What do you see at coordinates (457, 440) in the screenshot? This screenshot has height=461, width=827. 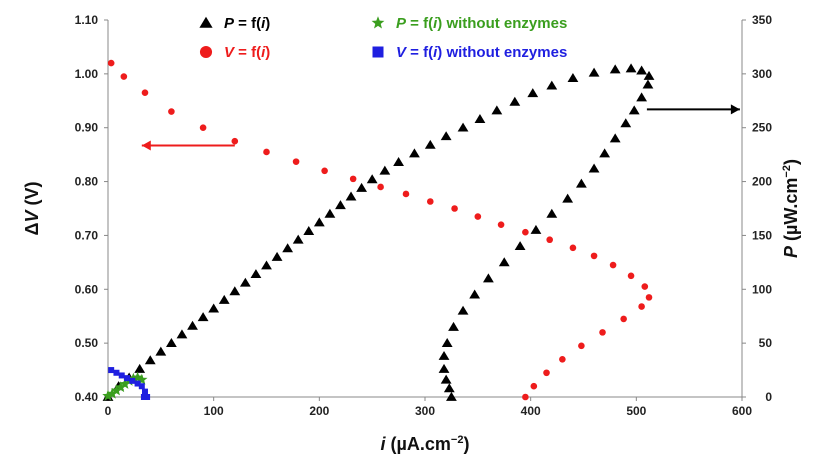 I see `axis-title-part: −2` at bounding box center [457, 440].